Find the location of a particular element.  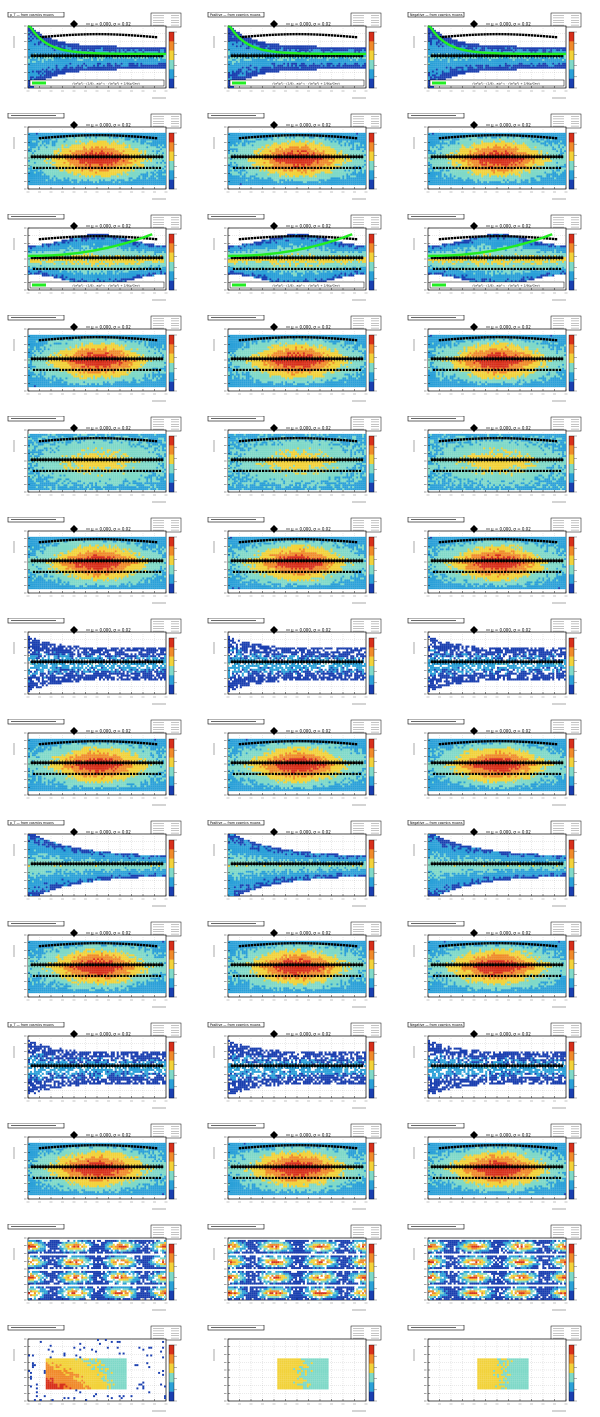

plot-panel-r6-c0: μ = 0.000, σ = 0.02 is located at coordinates (96, 664).